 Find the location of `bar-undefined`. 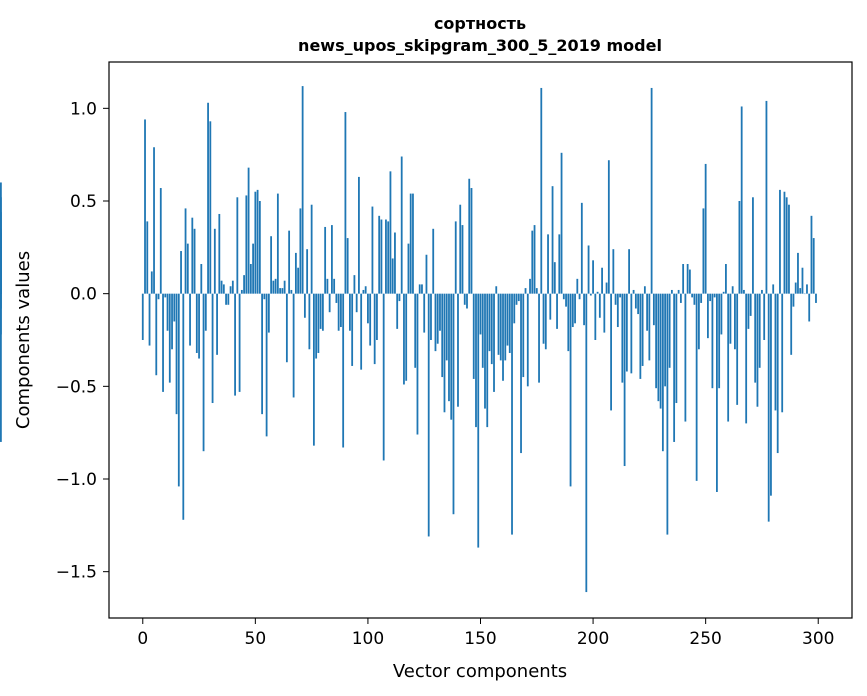

bar-undefined is located at coordinates (1, 291).